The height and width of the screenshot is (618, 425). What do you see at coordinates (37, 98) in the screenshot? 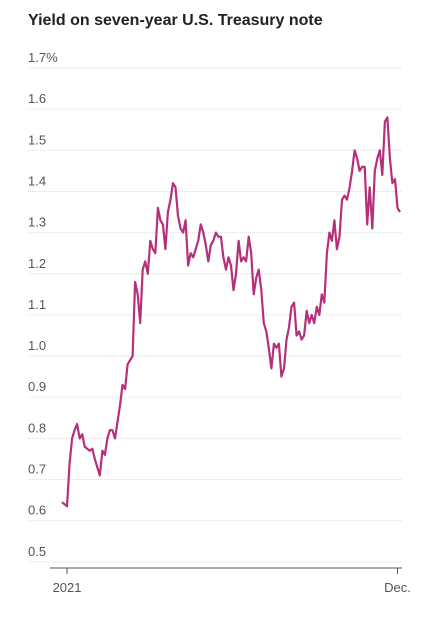
I see `y-tick-label: 1.6` at bounding box center [37, 98].